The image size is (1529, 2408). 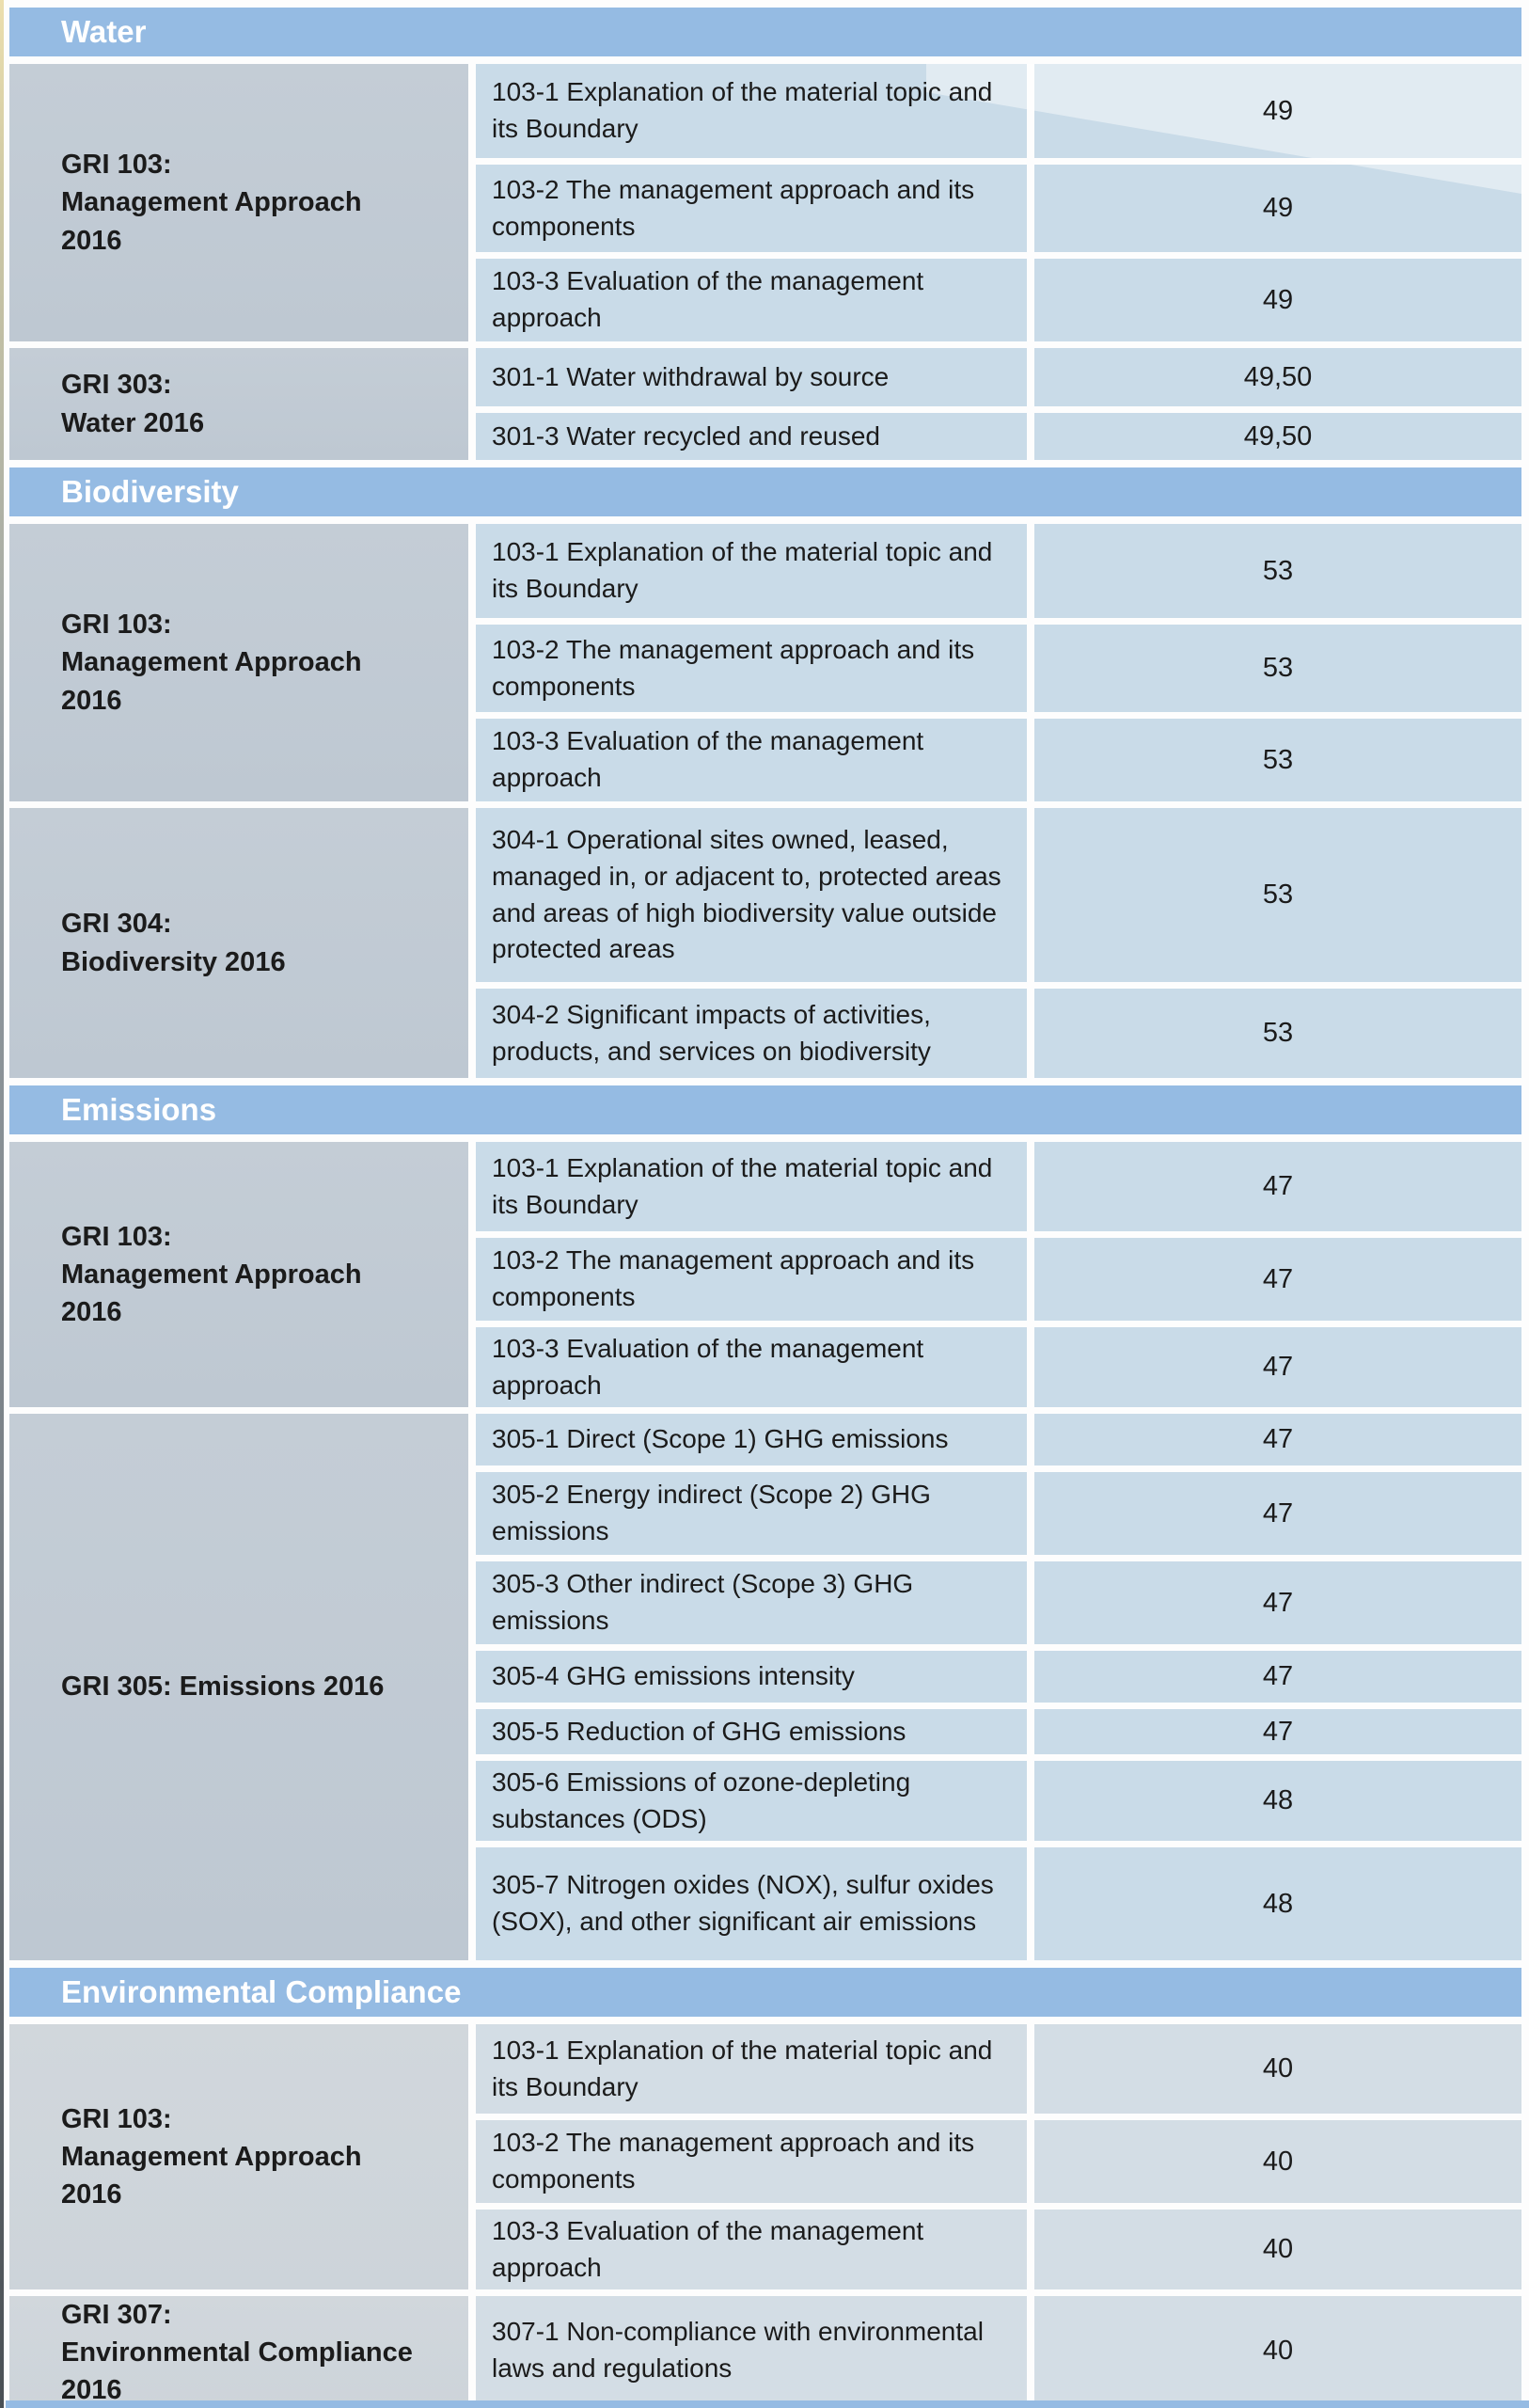 I want to click on page-number: 49,50, so click(x=1278, y=377).